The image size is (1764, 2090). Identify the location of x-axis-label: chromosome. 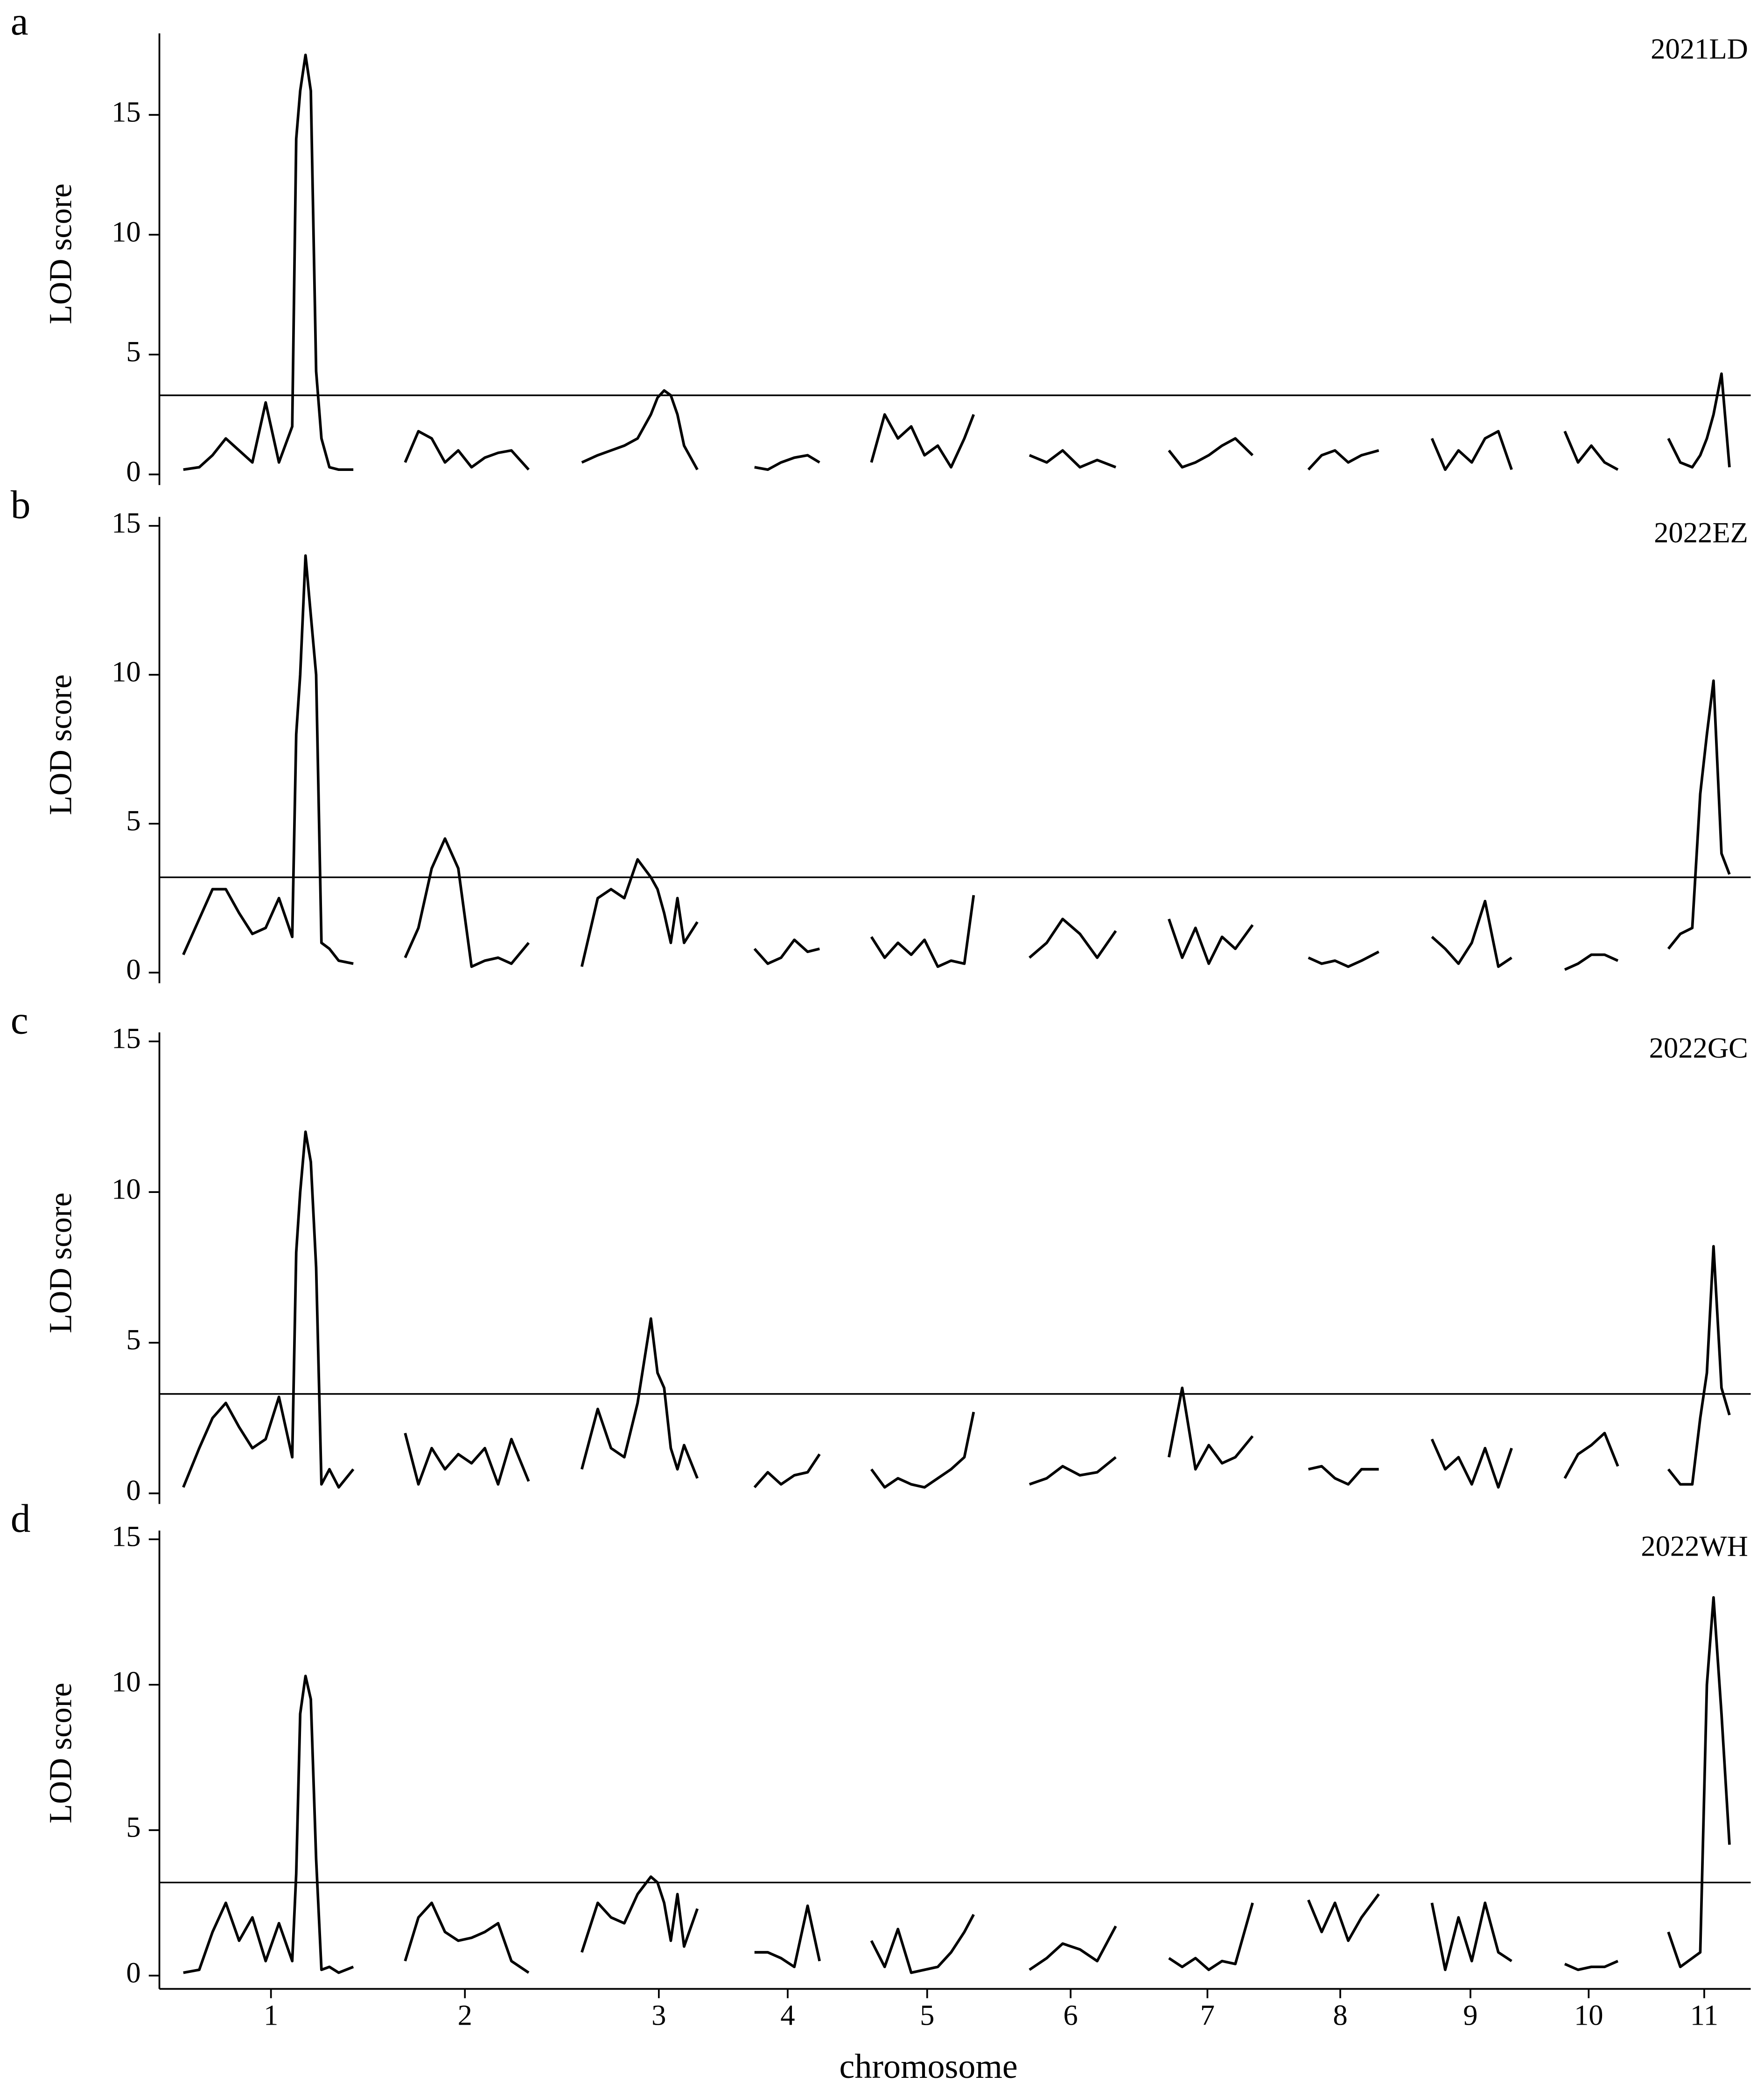
(928, 2067).